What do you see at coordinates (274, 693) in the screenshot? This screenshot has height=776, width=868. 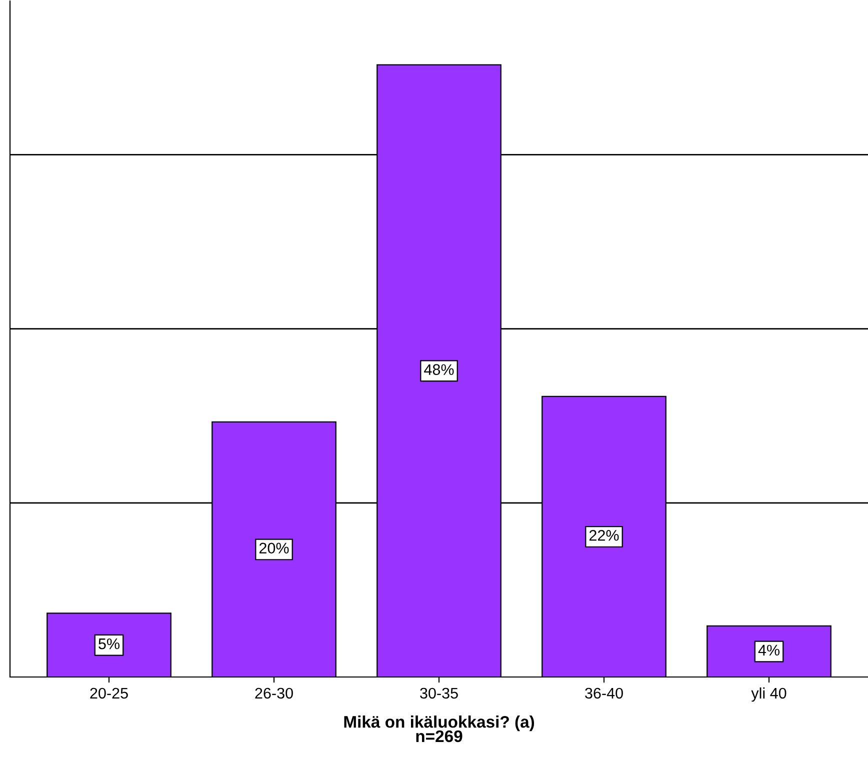 I see `x-tick-label: 26-30` at bounding box center [274, 693].